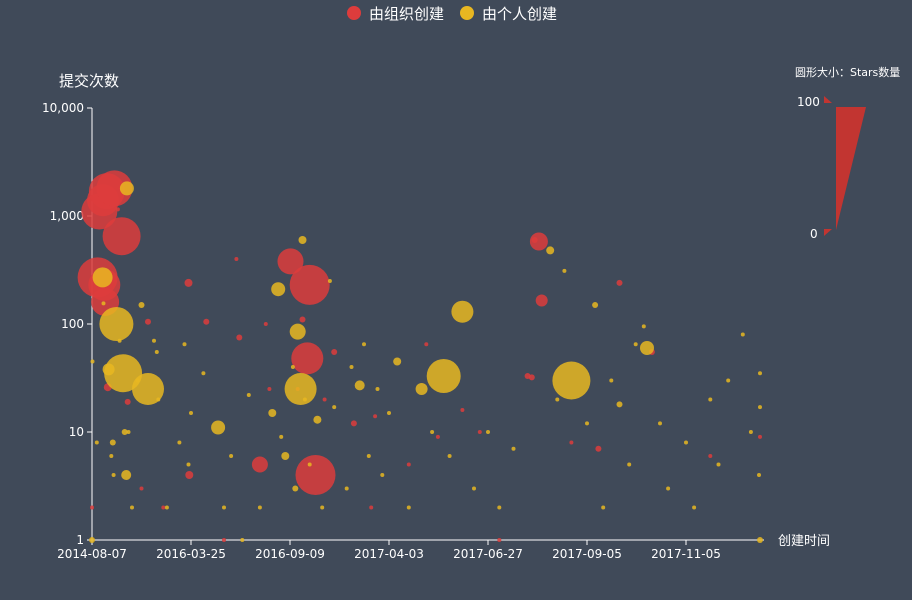 The height and width of the screenshot is (600, 912). I want to click on legend-item-org: 由组织创建, so click(395, 14).